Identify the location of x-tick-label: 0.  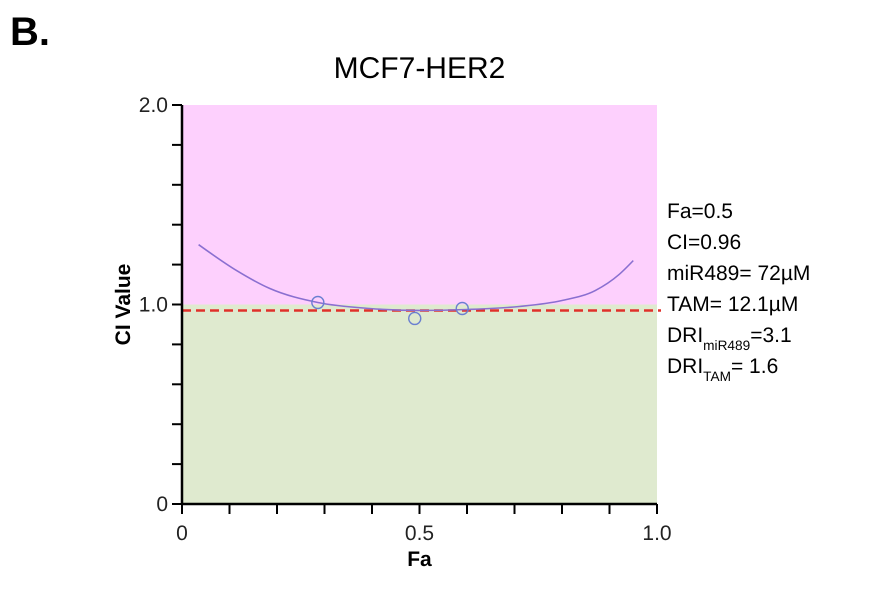
(182, 533).